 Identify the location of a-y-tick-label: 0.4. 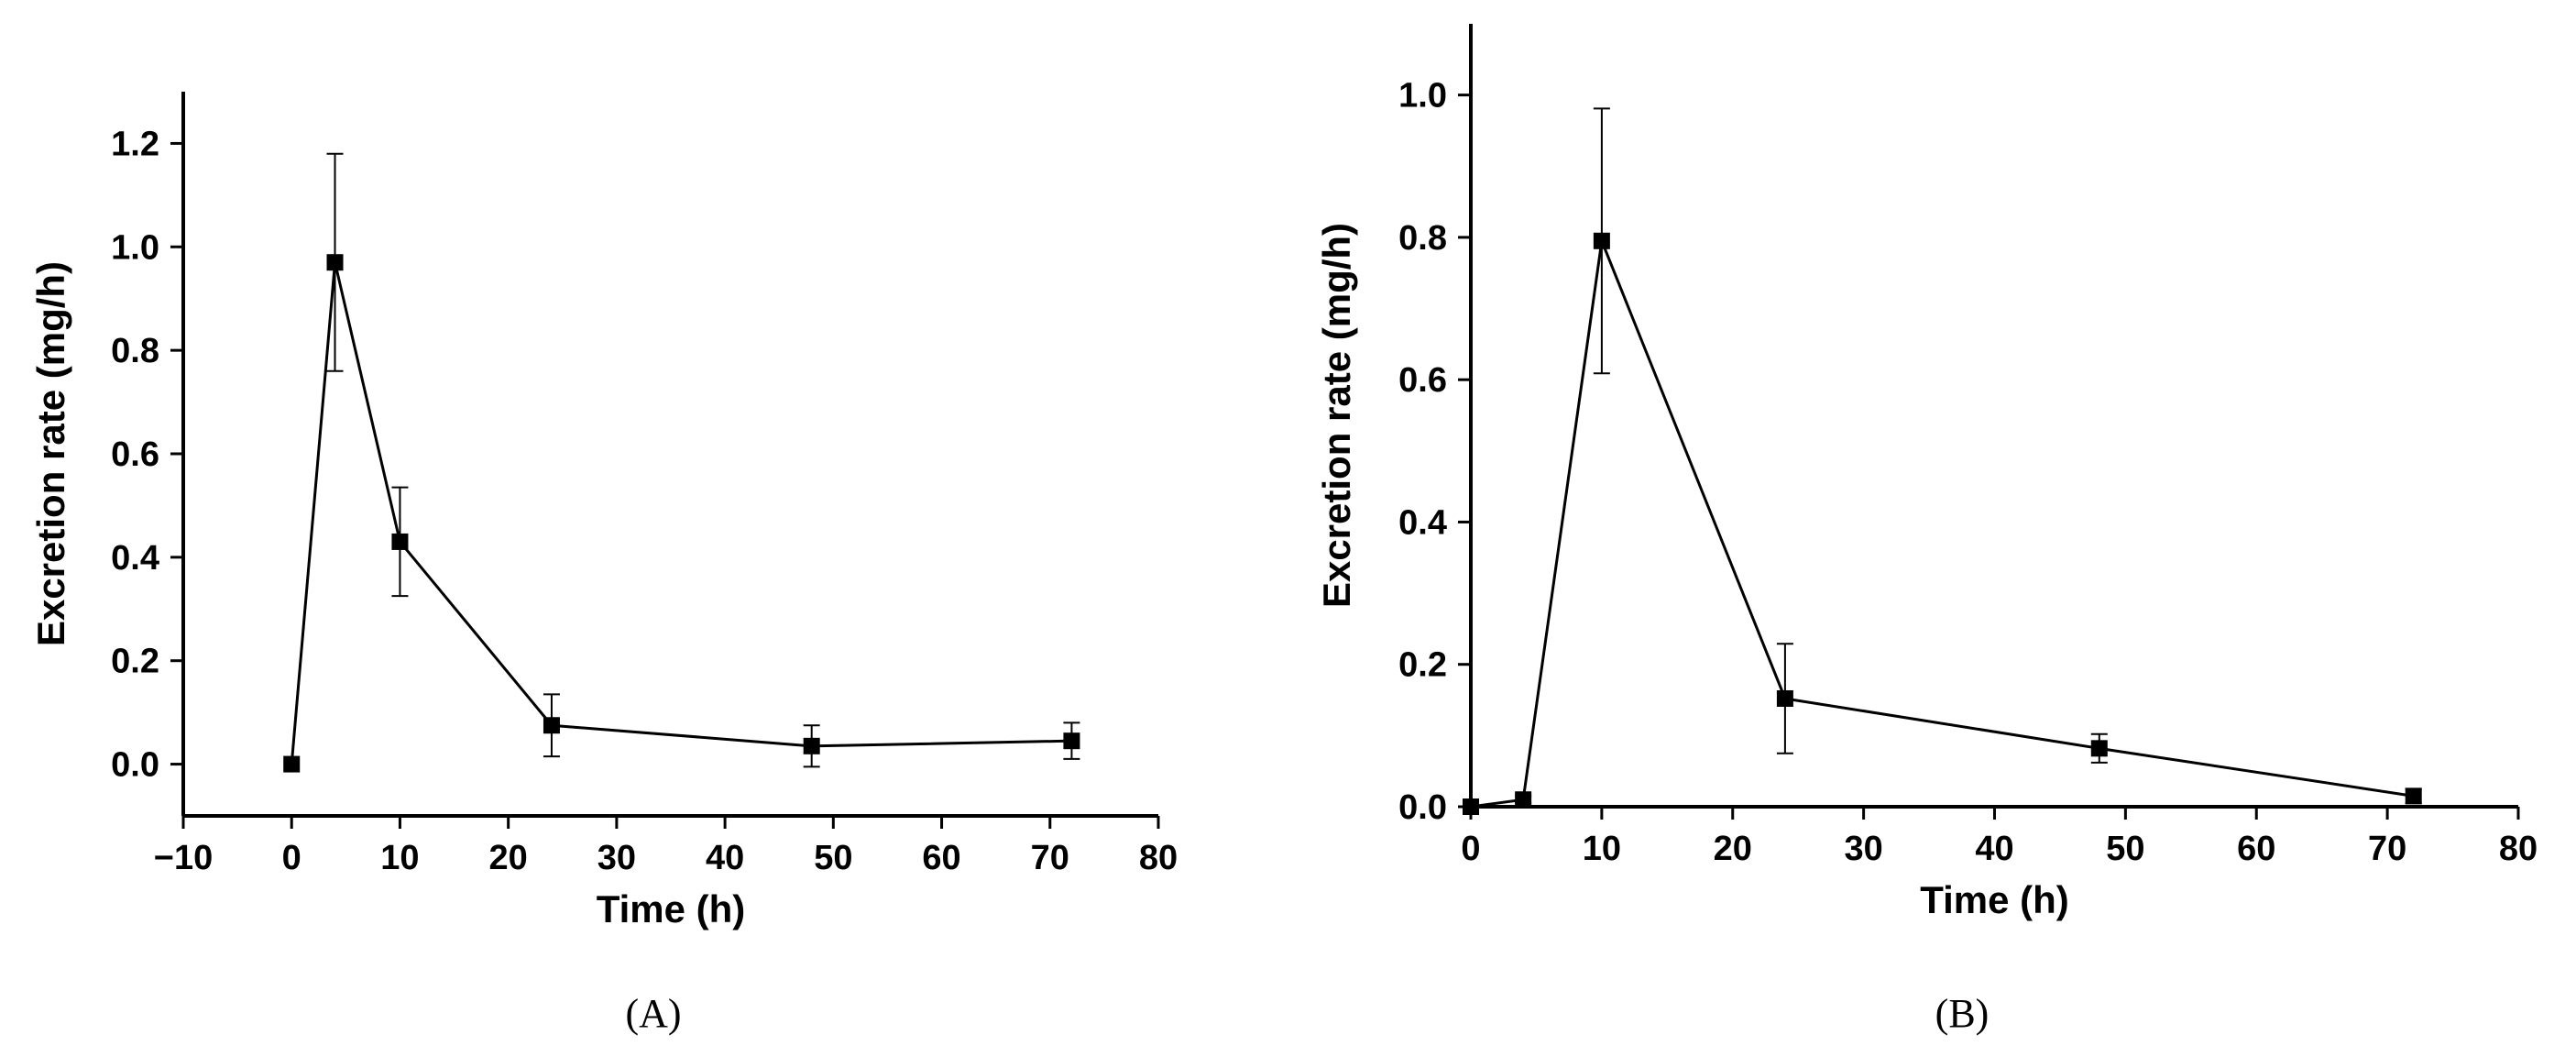
(135, 559).